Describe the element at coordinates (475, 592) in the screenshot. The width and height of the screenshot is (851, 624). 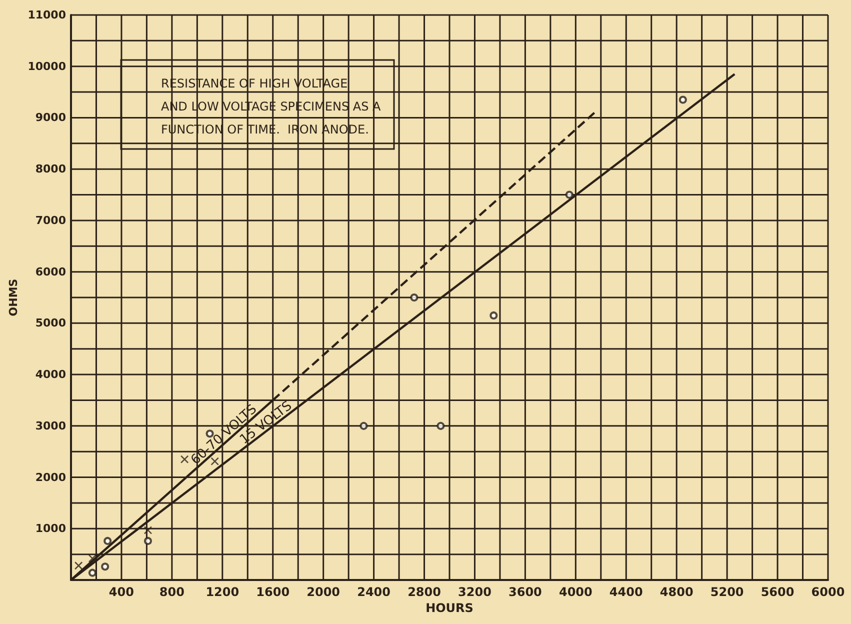
I see `x-tick-label: 3200` at that location.